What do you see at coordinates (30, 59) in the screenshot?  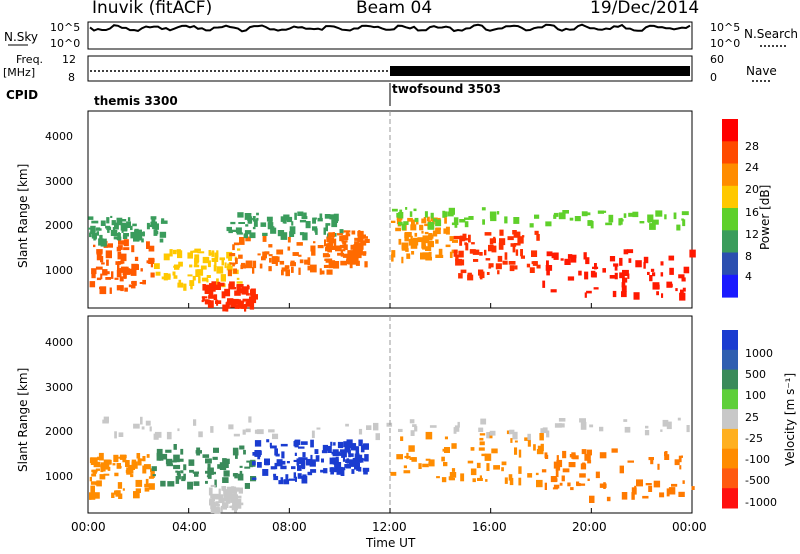 I see `freq-label: Freq.` at bounding box center [30, 59].